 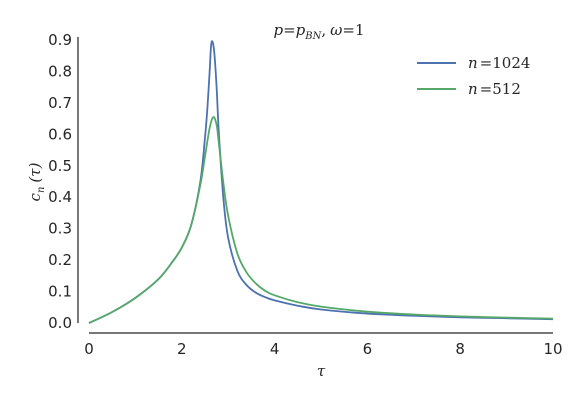 I want to click on legend-n1024-var: n, so click(x=473, y=63).